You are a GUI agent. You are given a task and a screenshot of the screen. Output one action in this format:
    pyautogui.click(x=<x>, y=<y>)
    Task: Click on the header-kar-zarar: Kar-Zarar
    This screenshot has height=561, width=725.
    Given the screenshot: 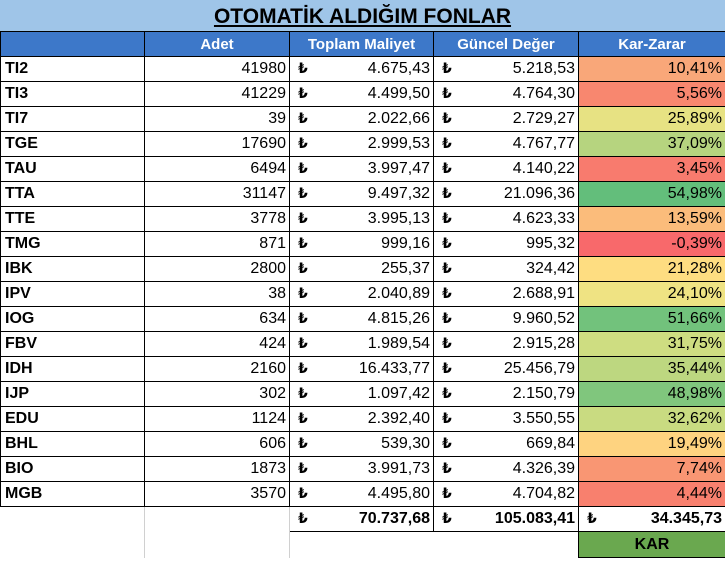 What is the action you would take?
    pyautogui.click(x=651, y=44)
    